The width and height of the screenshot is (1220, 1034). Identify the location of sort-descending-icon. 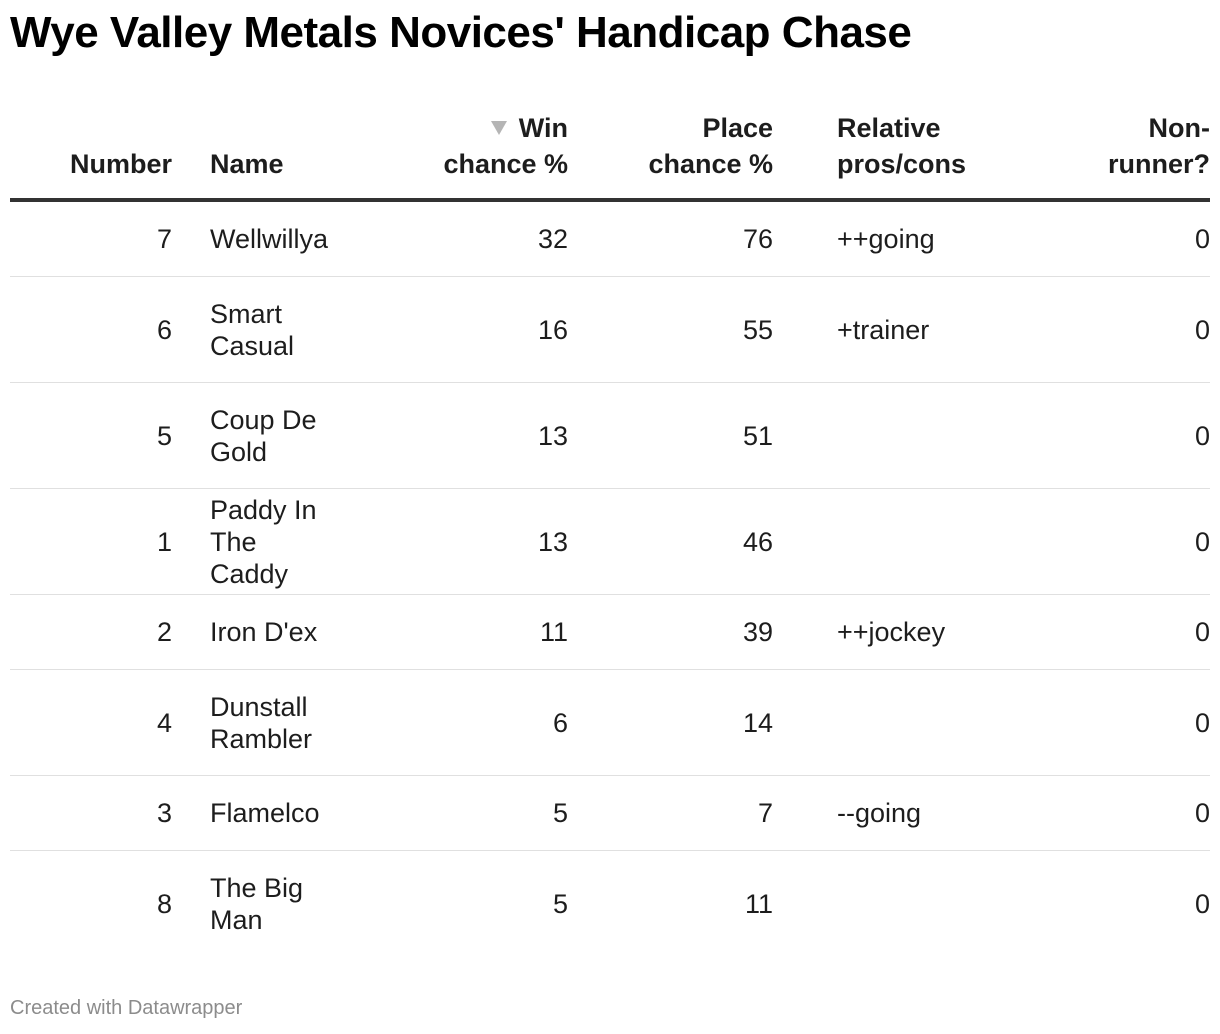
(498, 127).